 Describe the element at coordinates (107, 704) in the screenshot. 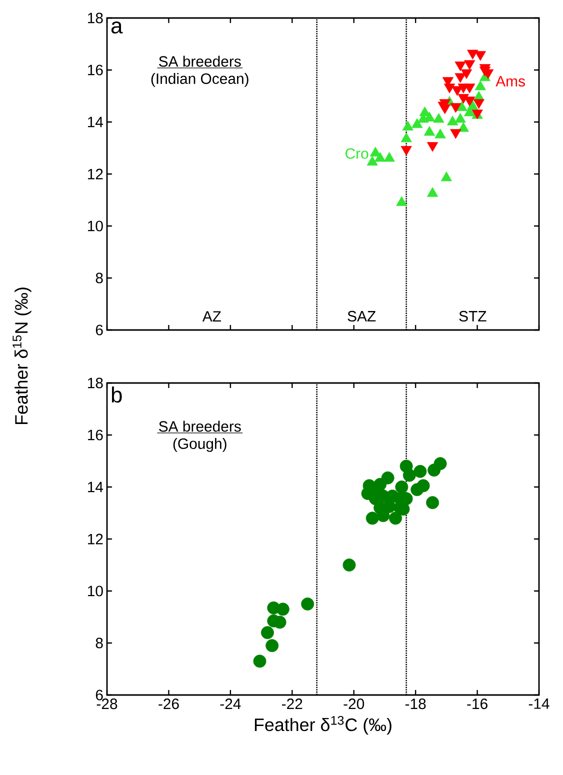

I see `x-tick-label: -28` at that location.